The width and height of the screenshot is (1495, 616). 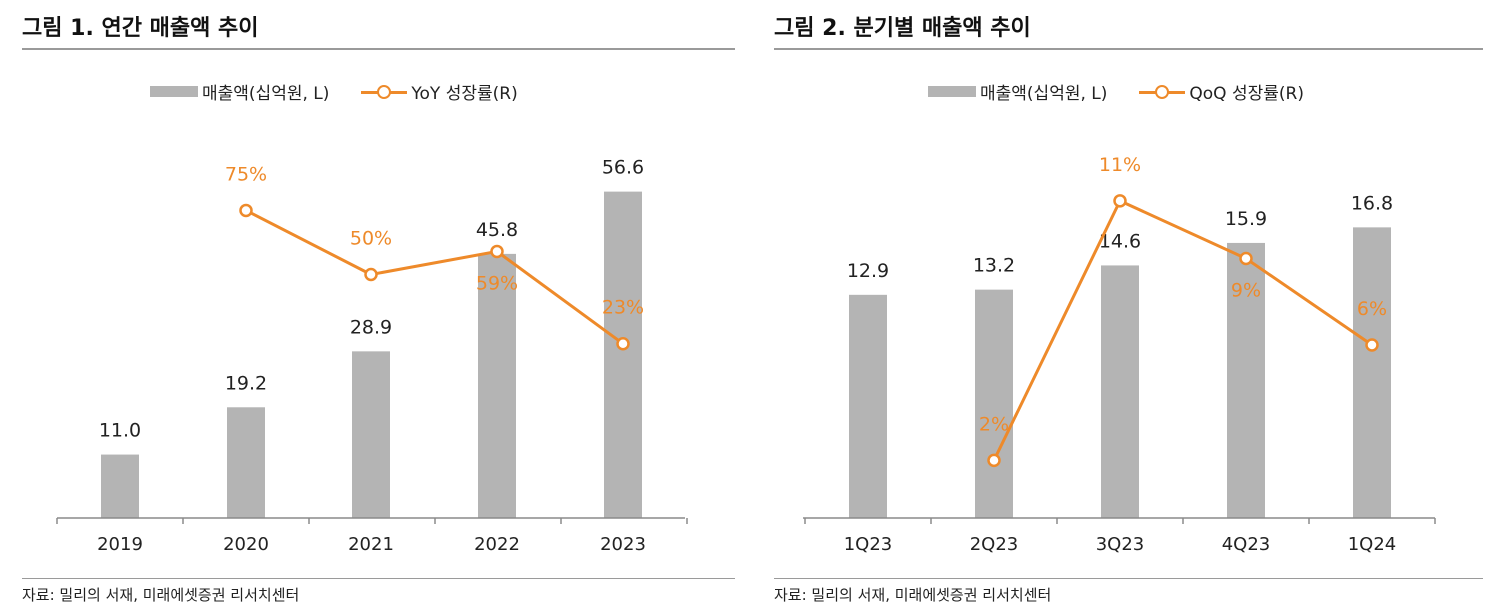 What do you see at coordinates (994, 544) in the screenshot?
I see `x-tick-label: 2Q23` at bounding box center [994, 544].